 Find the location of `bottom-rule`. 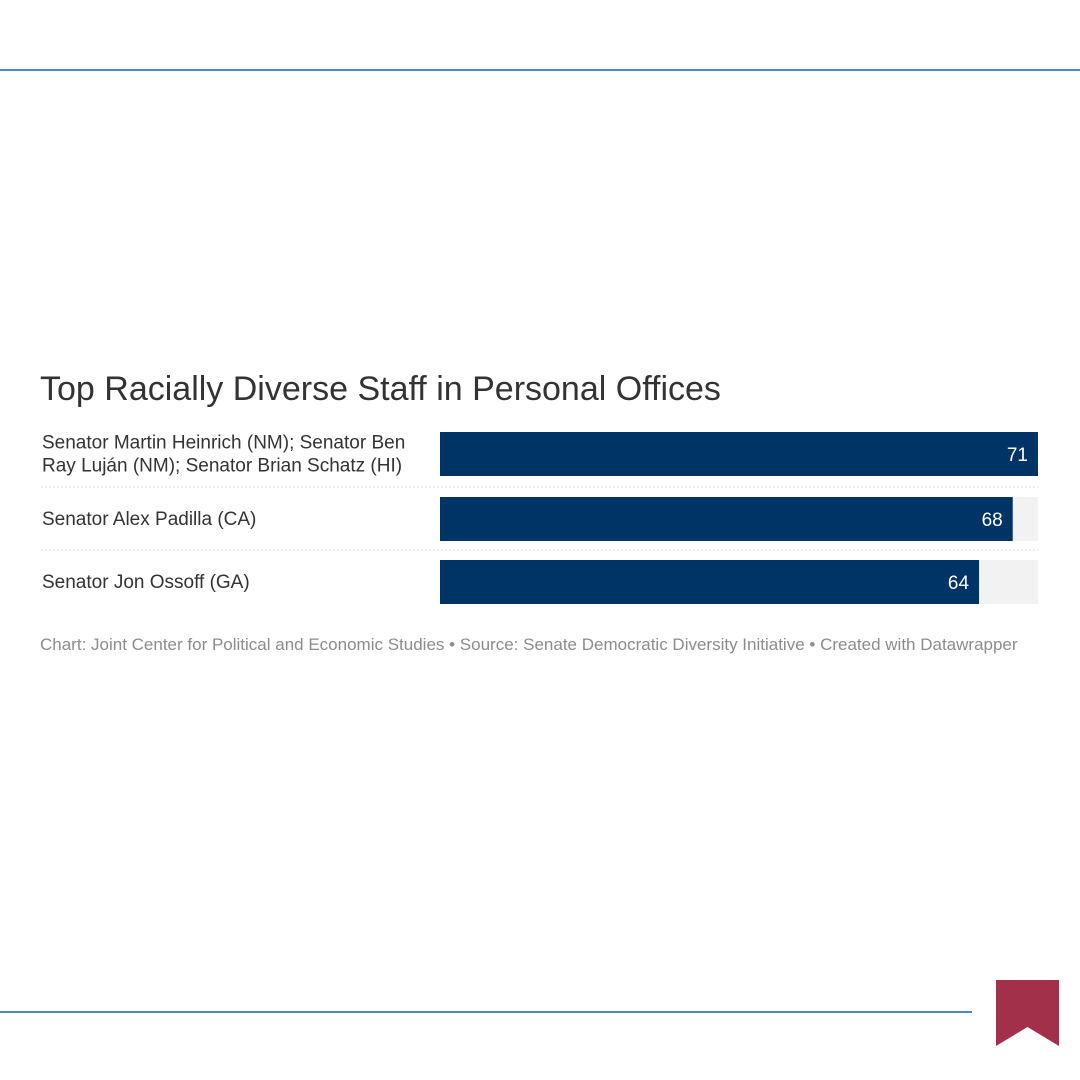

bottom-rule is located at coordinates (486, 1012).